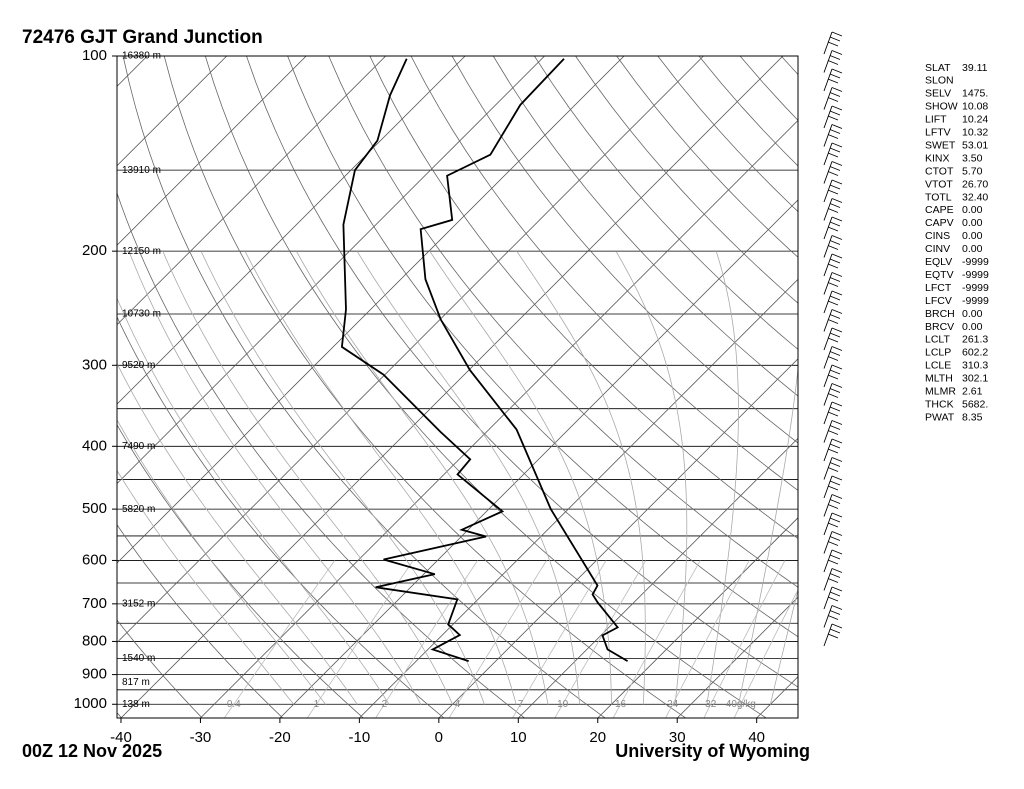 The width and height of the screenshot is (1024, 789). What do you see at coordinates (975, 120) in the screenshot?
I see `index-value: 10.24` at bounding box center [975, 120].